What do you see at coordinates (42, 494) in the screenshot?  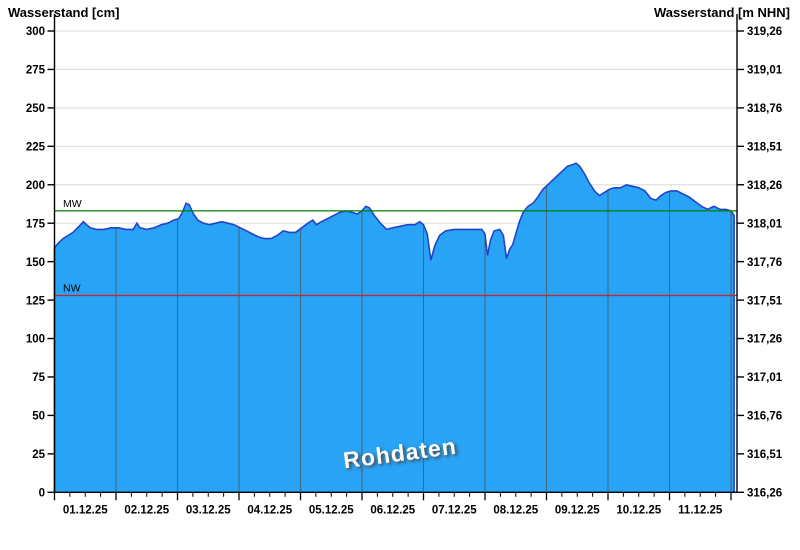 I see `y-left-tick-label: 0` at bounding box center [42, 494].